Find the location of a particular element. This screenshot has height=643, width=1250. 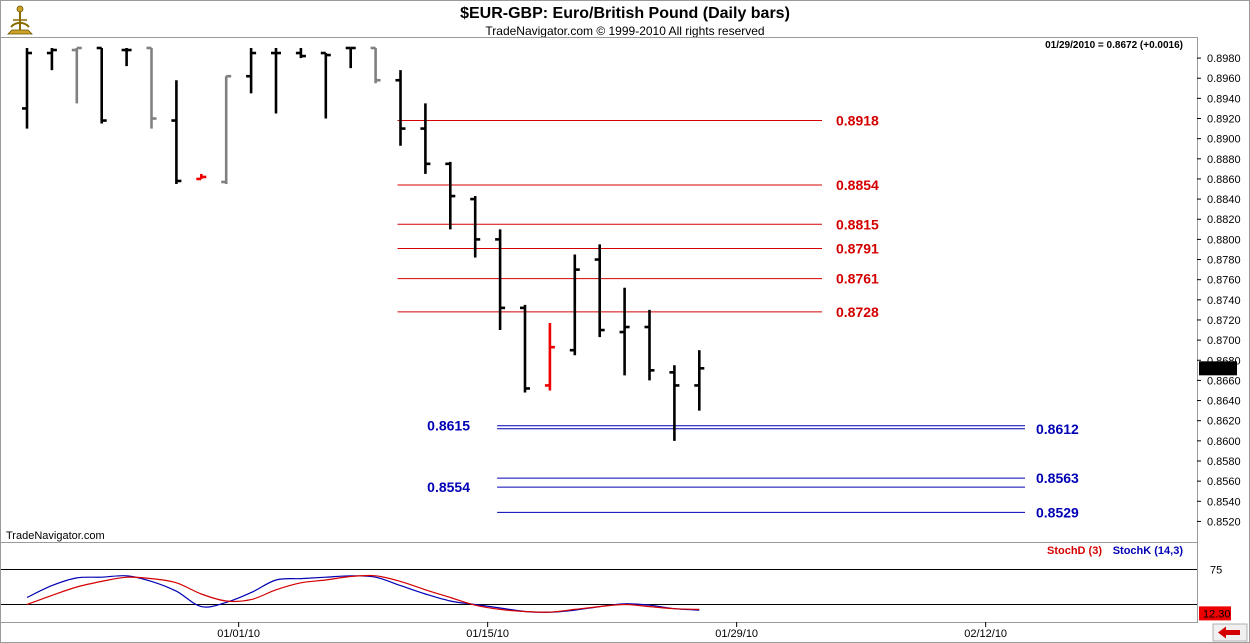

scroll-left-arrow-icon is located at coordinates (1230, 632).